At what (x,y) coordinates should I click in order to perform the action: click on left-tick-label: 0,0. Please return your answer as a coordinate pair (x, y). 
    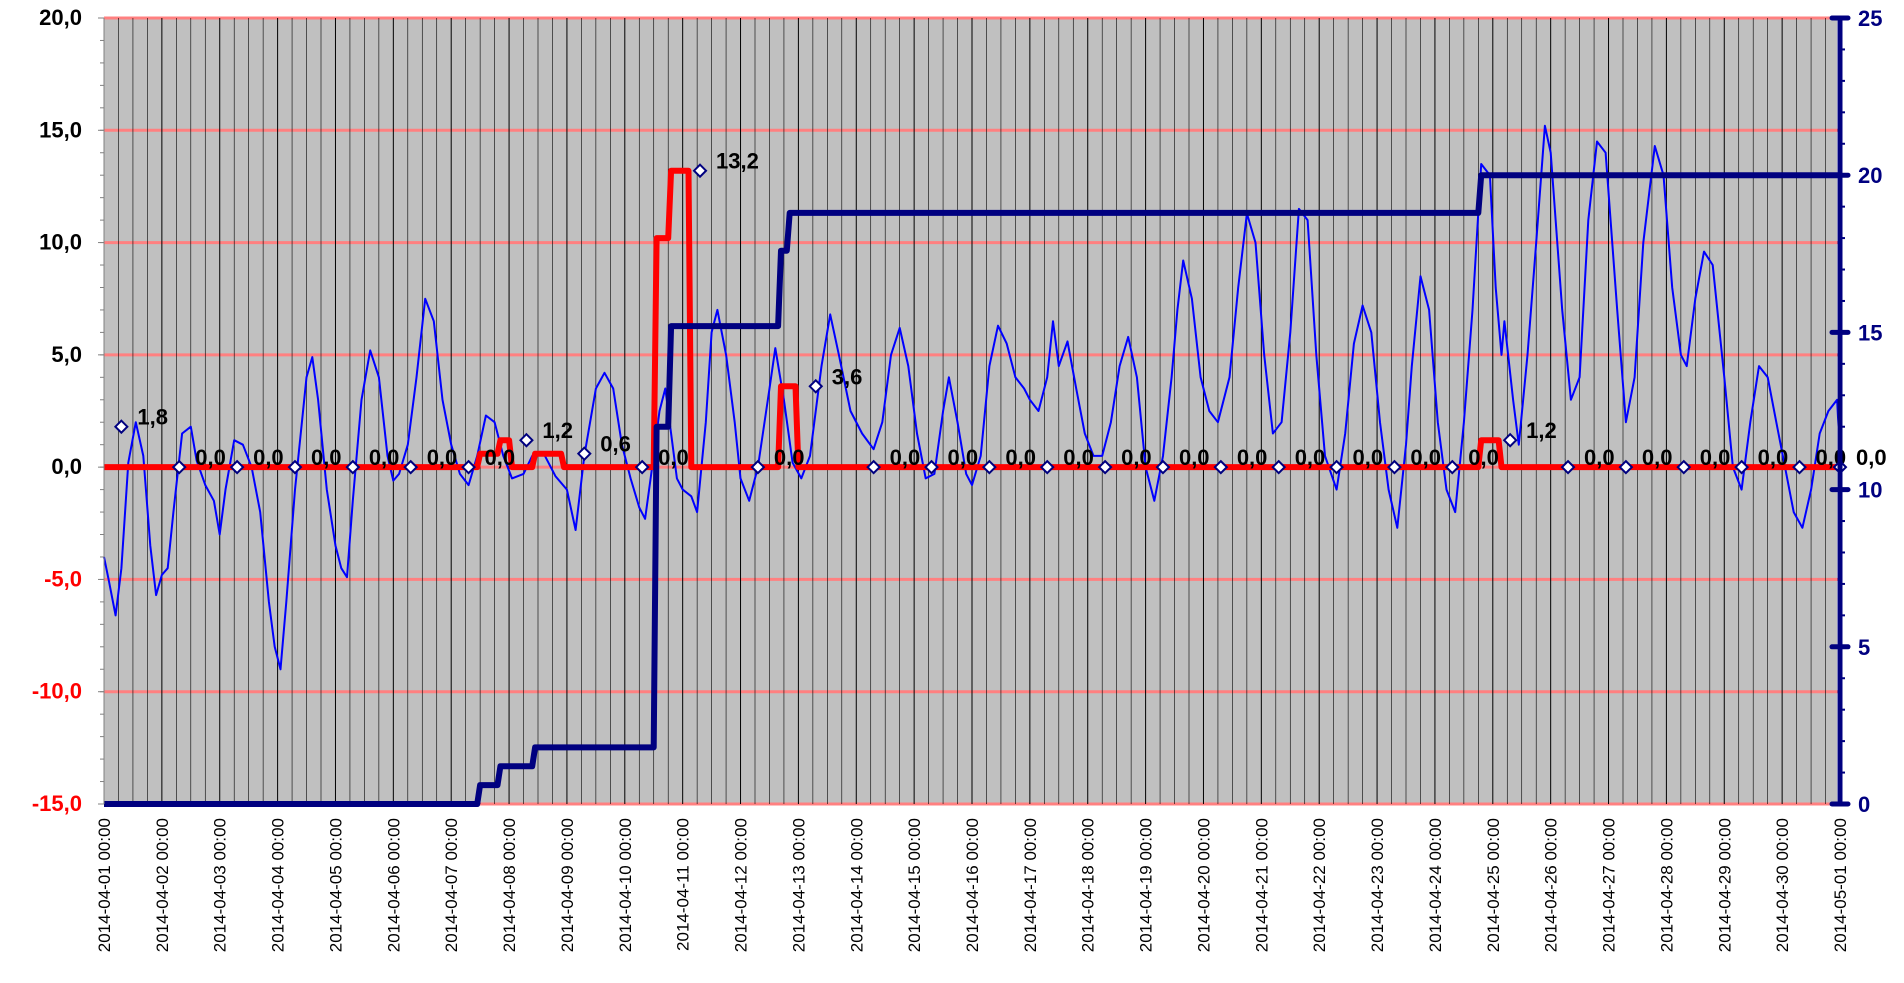
    Looking at the image, I should click on (66, 466).